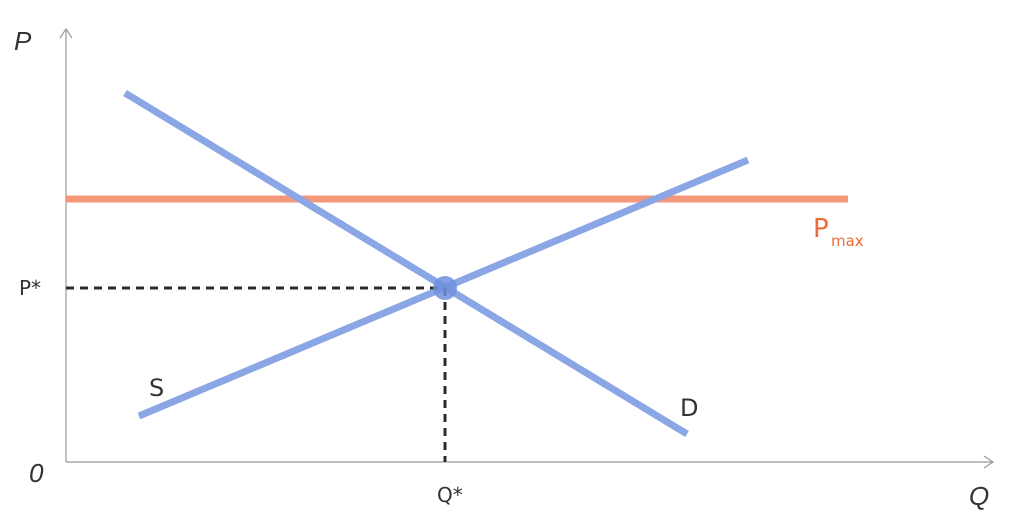 This screenshot has height=522, width=1024. Describe the element at coordinates (156, 388) in the screenshot. I see `supply-curve-label: S` at that location.